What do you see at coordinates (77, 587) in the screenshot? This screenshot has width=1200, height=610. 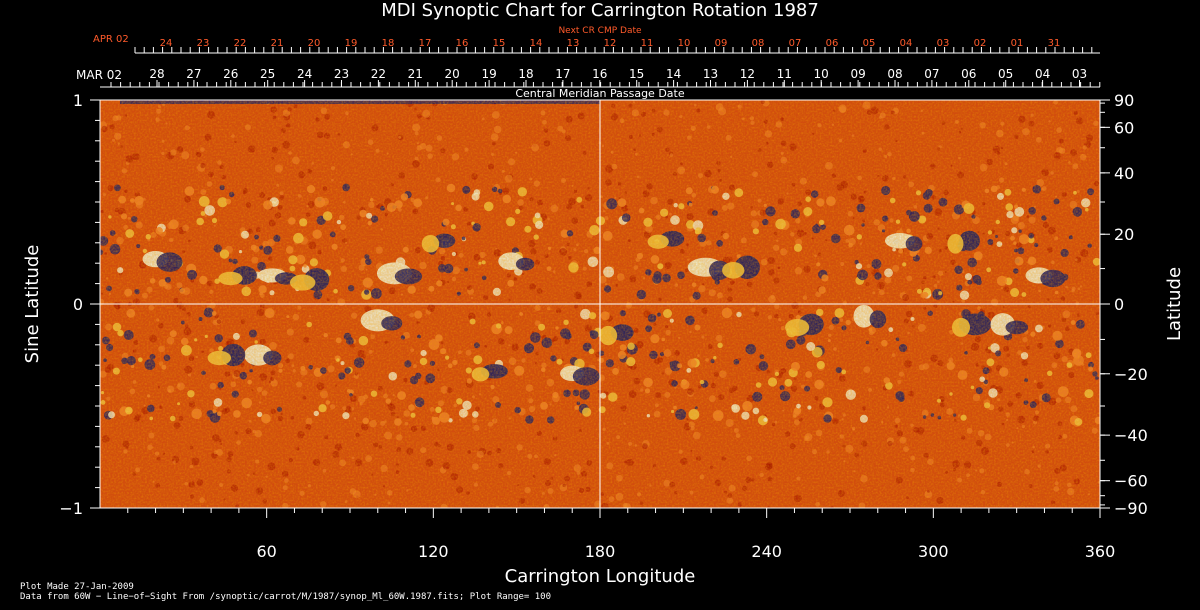 I see `plot-made-text: Plot Made 27-Jan-2009` at bounding box center [77, 587].